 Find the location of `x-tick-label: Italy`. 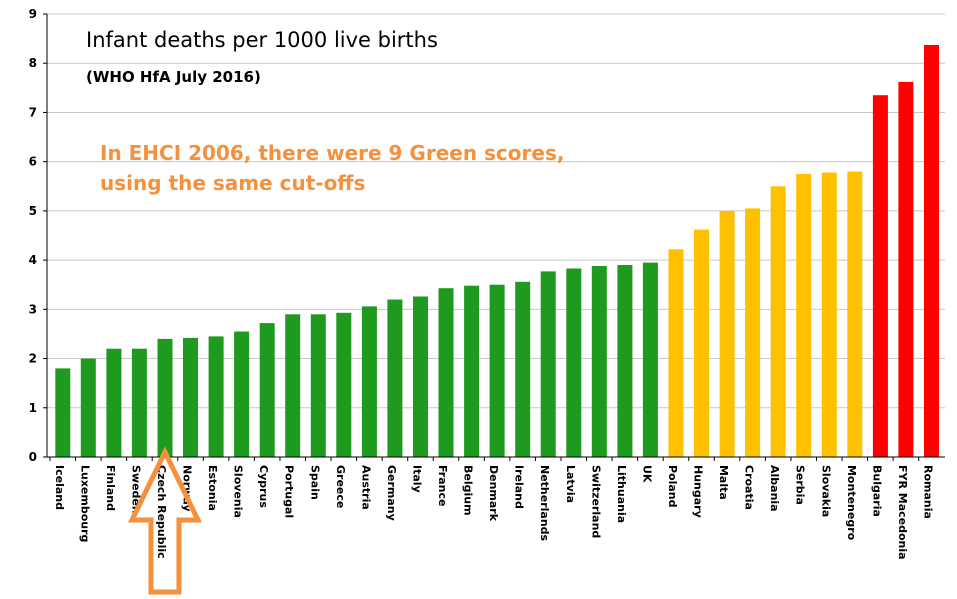

x-tick-label: Italy is located at coordinates (416, 479).